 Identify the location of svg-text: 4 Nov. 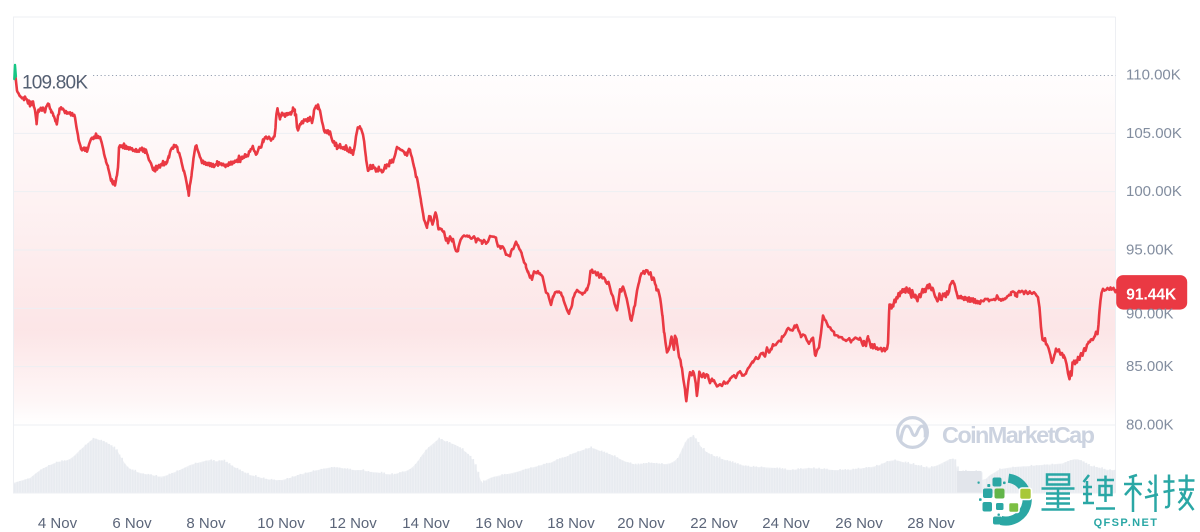
(58, 523).